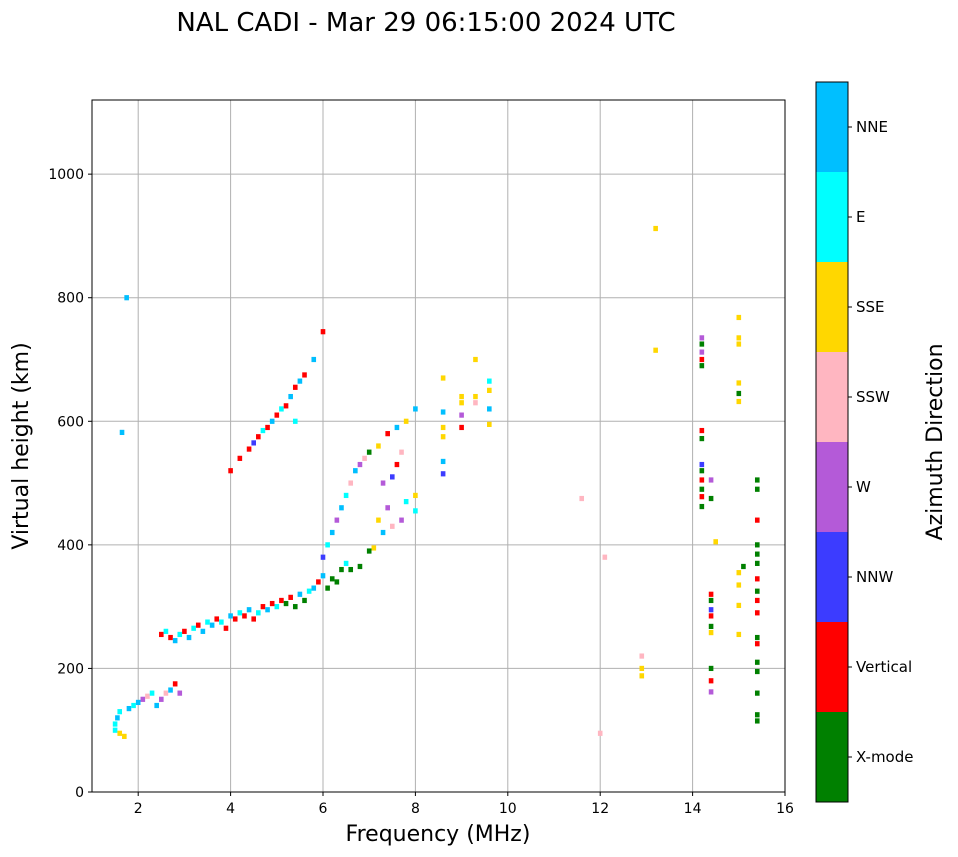  I want to click on y-tick-label: 0, so click(79, 793).